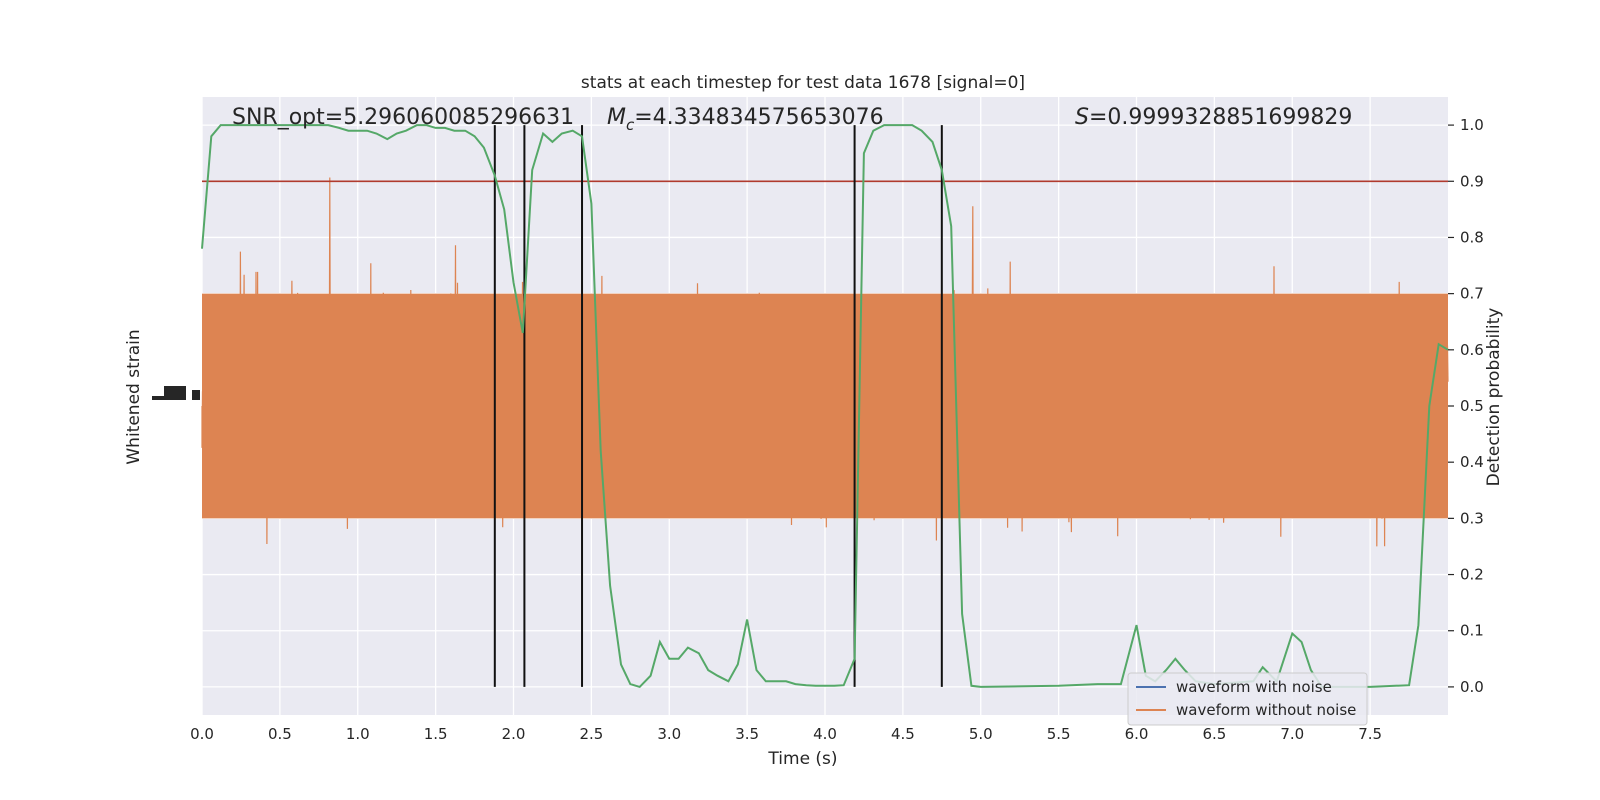 This screenshot has width=1600, height=800. I want to click on y-tick-label-4: 0.4, so click(1472, 462).